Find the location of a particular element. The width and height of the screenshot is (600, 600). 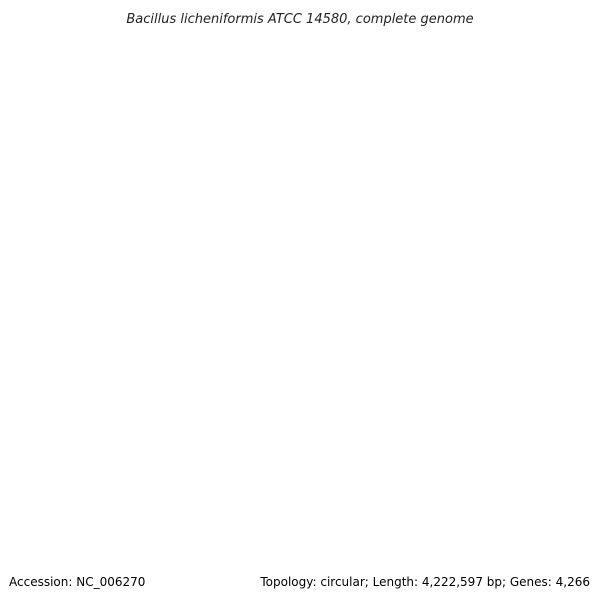

accession-text: Accession: NC_006270 is located at coordinates (77, 582).